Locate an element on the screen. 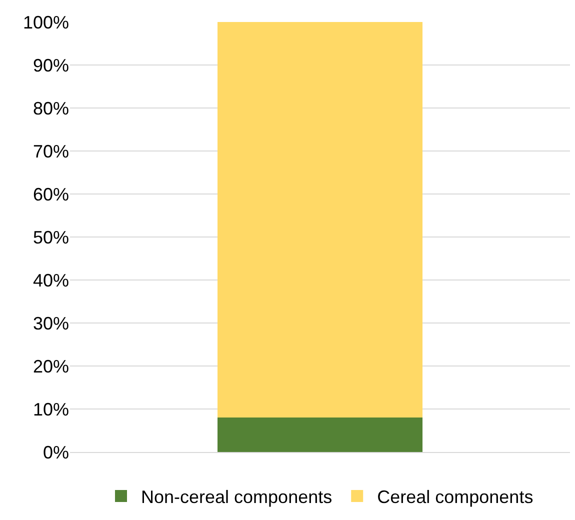 Image resolution: width=575 pixels, height=520 pixels. y-tick-label: 10% is located at coordinates (50, 409).